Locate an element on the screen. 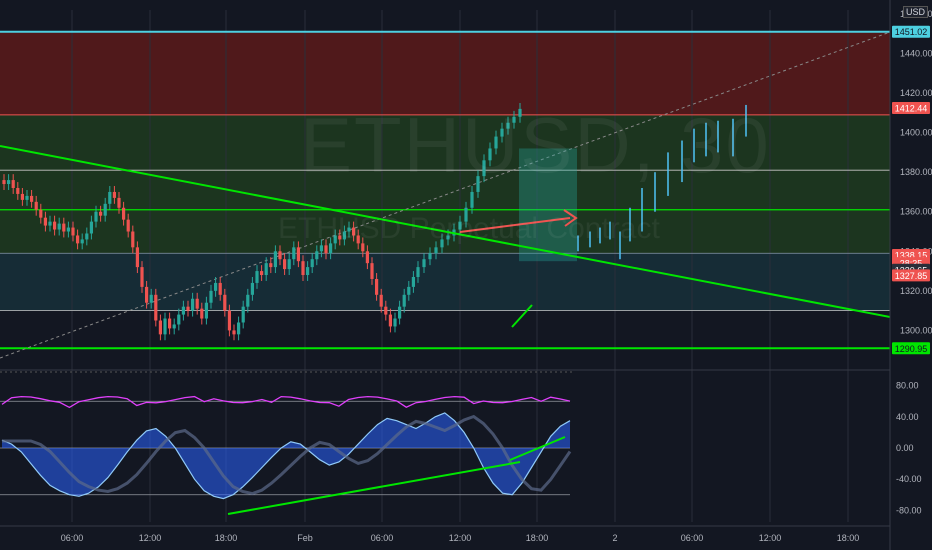 Image resolution: width=932 pixels, height=550 pixels. price-tag-3: 28:35 is located at coordinates (911, 264).